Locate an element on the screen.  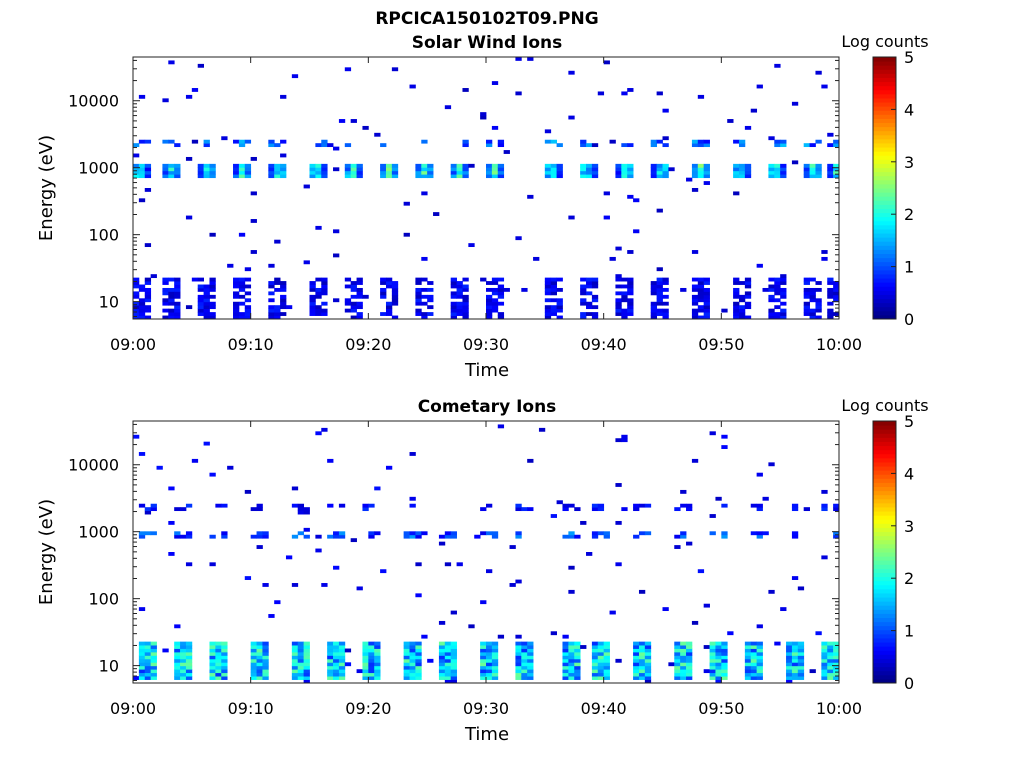
cometary-x-axis-label: Time is located at coordinates (486, 734).